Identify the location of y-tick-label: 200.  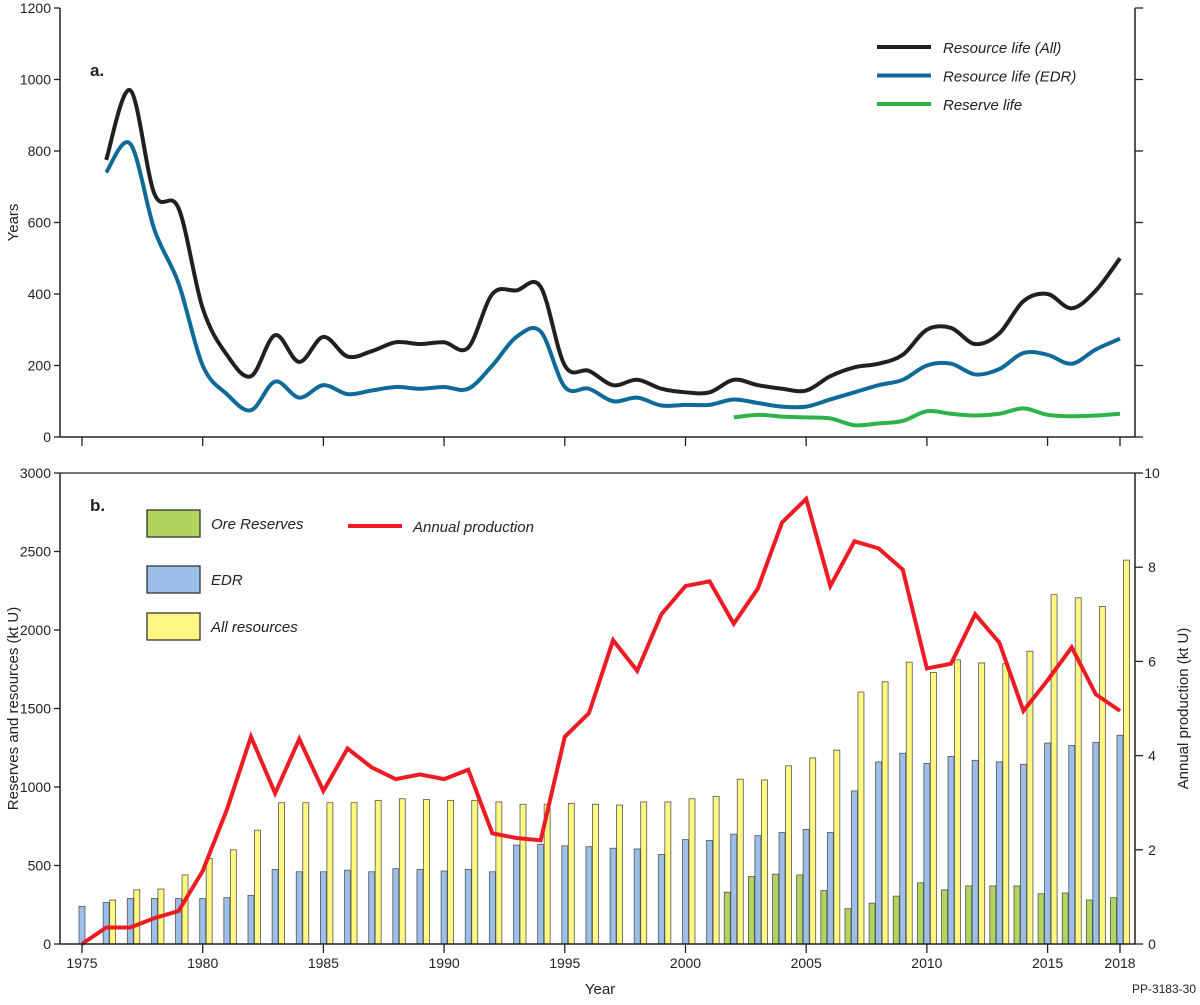
(40, 366).